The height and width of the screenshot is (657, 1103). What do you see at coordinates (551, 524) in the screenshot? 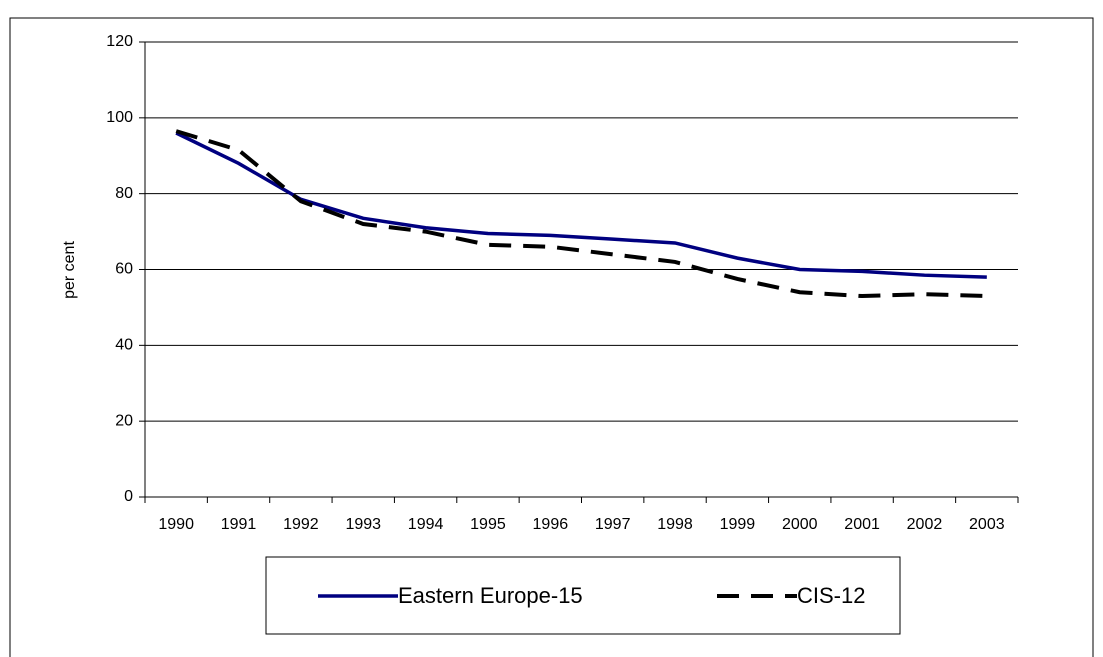
I see `x-tick-label: 1996` at bounding box center [551, 524].